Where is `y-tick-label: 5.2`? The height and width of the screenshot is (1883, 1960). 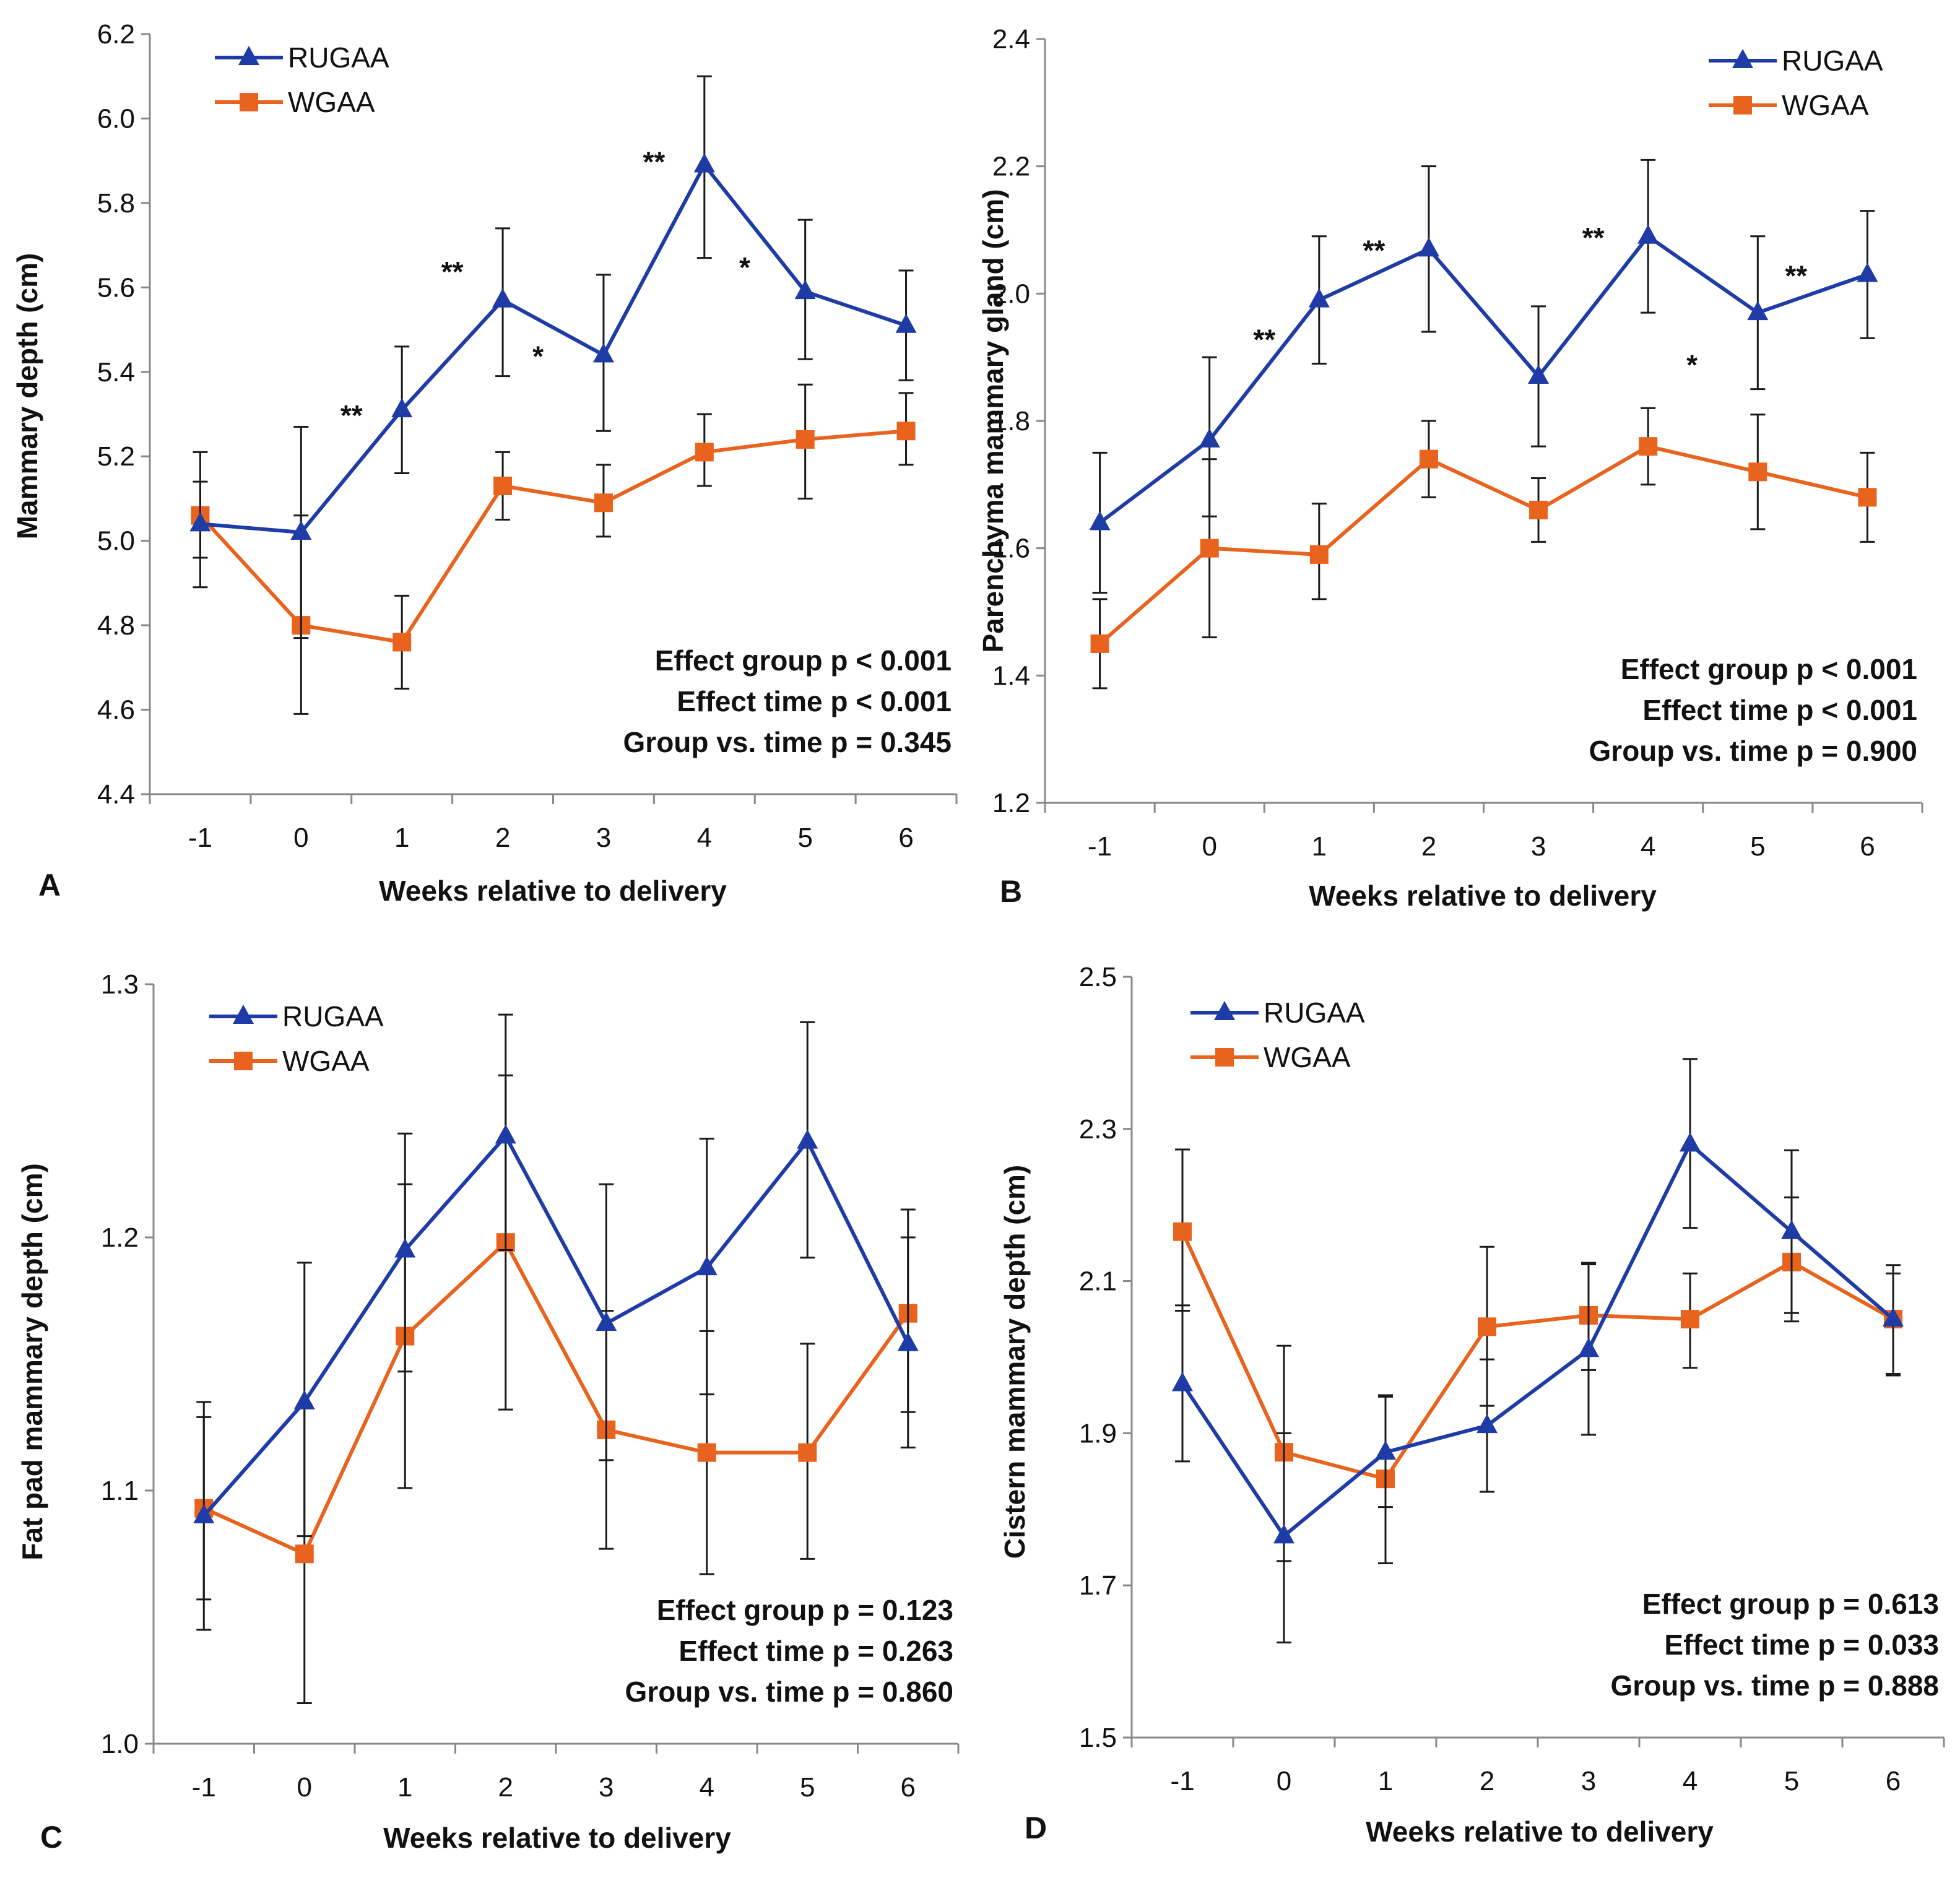 y-tick-label: 5.2 is located at coordinates (116, 456).